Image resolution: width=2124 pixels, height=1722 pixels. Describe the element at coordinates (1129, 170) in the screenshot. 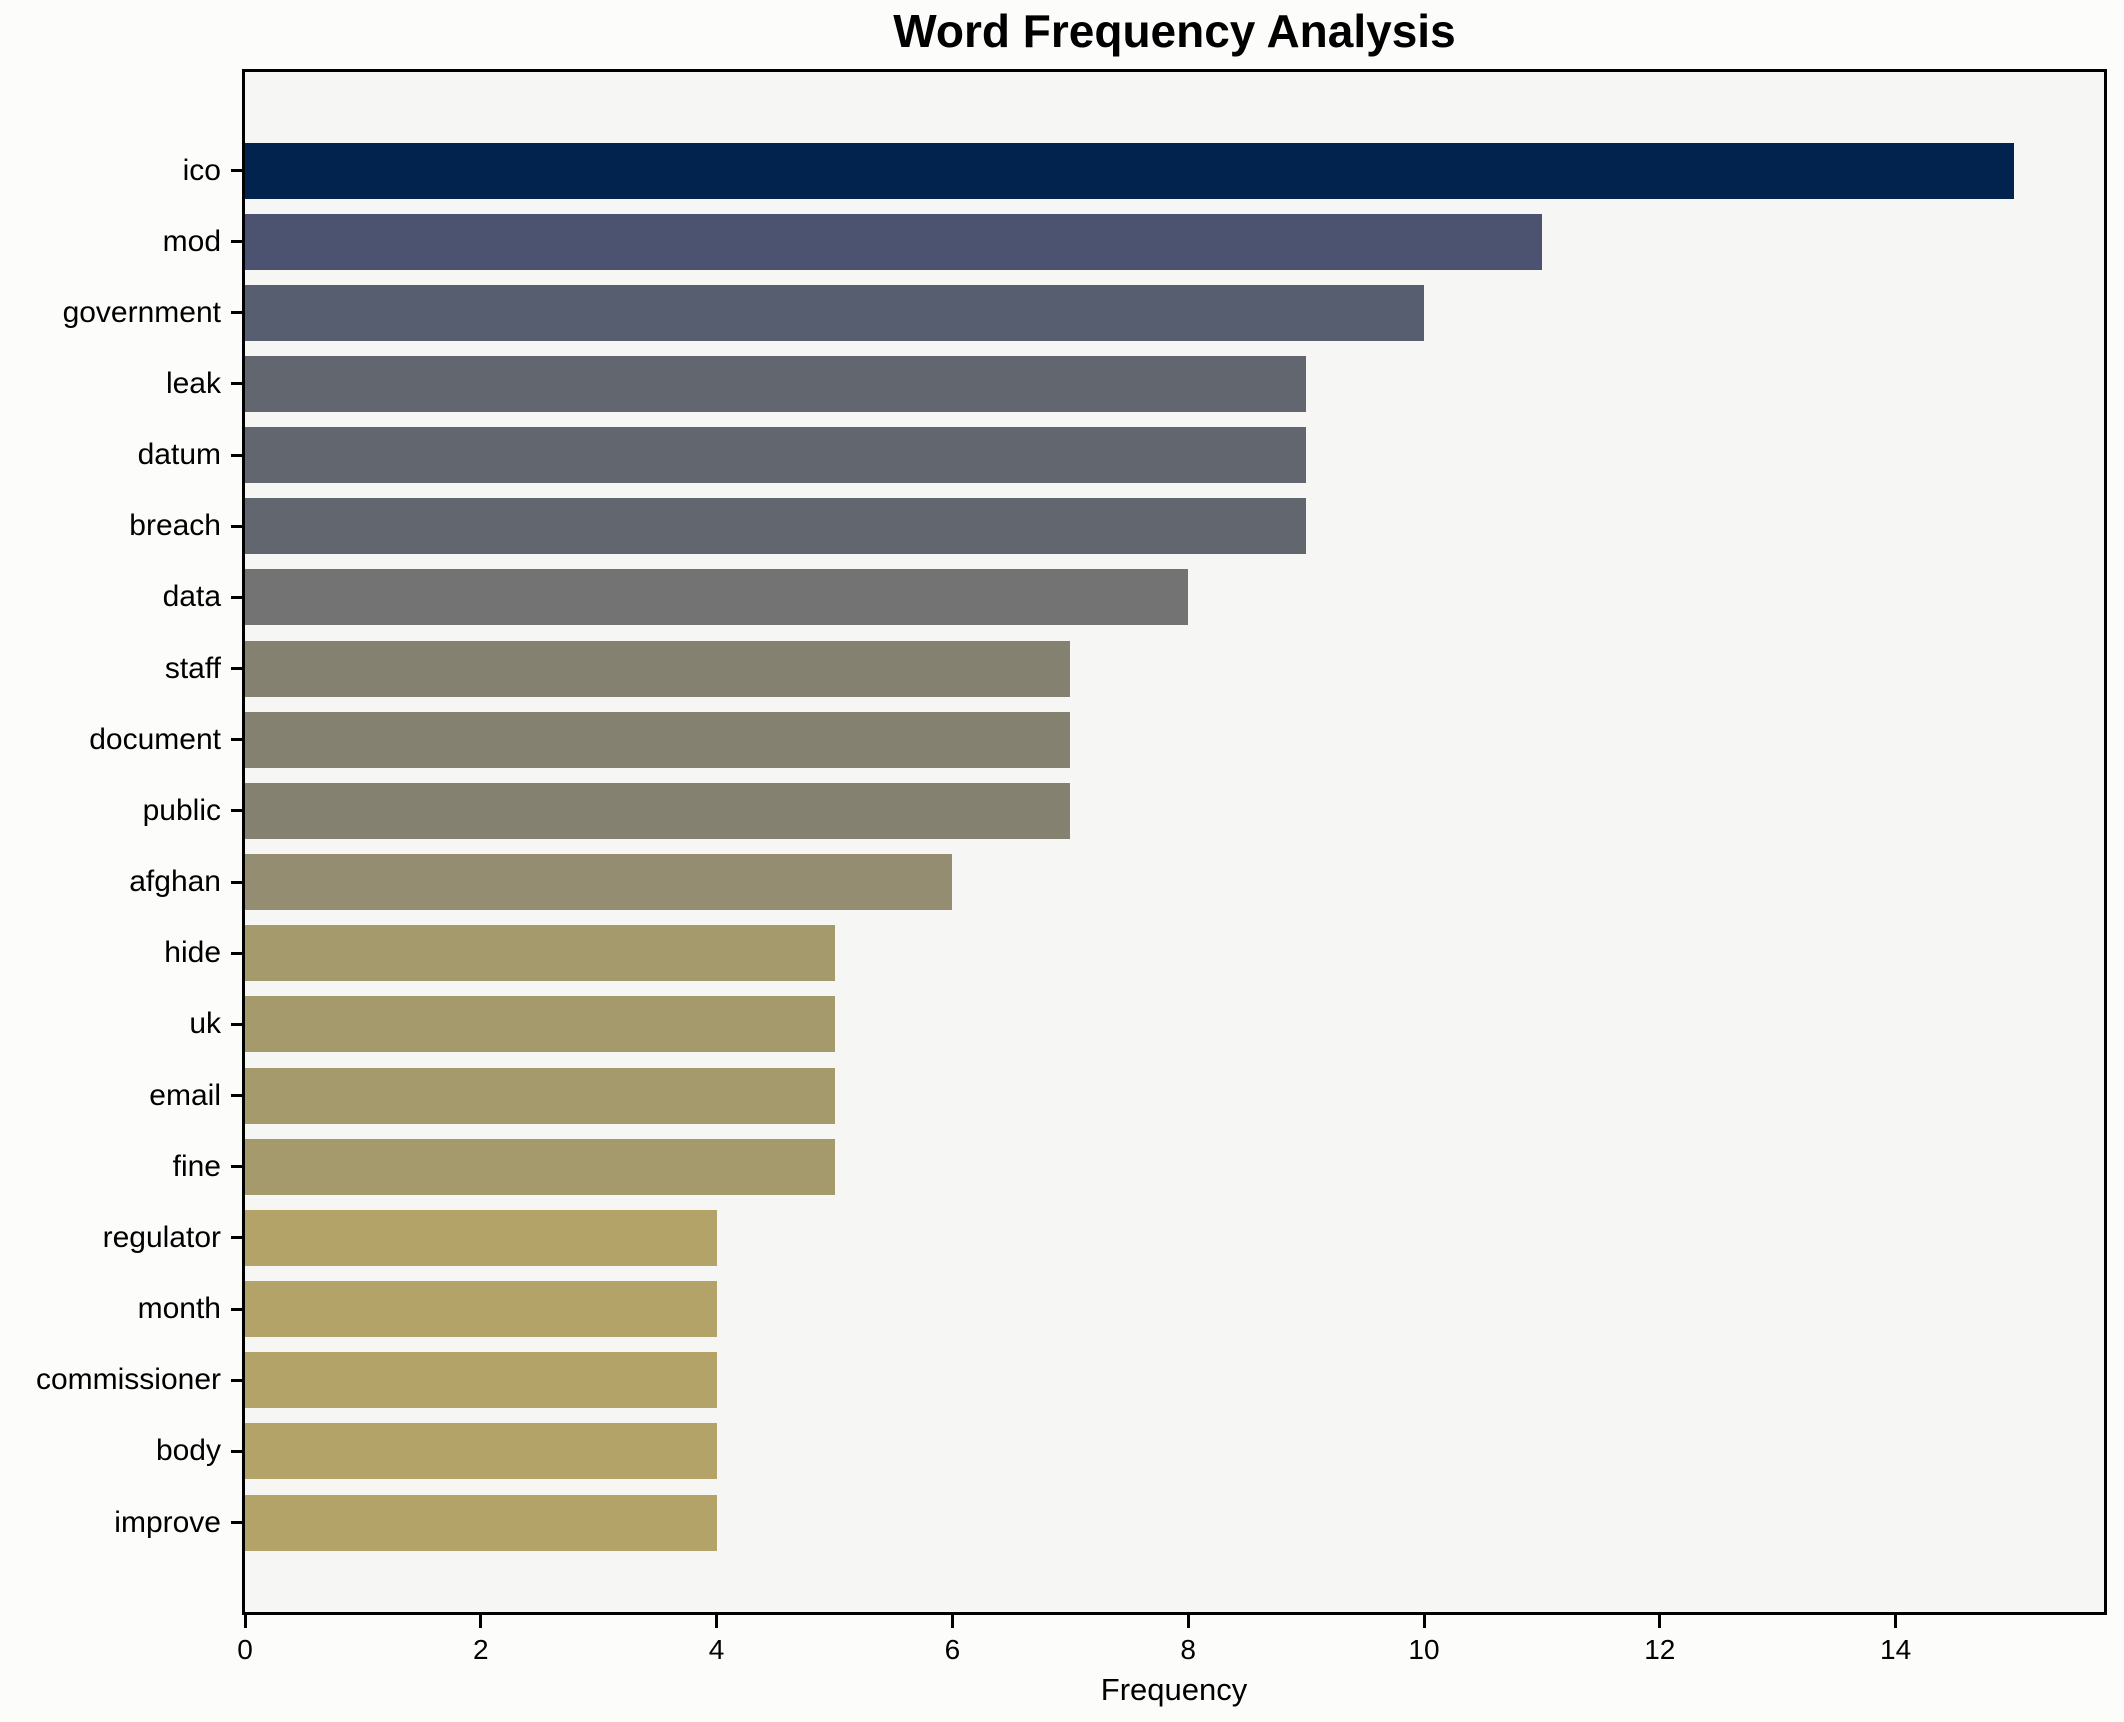

I see `bar-ico` at that location.